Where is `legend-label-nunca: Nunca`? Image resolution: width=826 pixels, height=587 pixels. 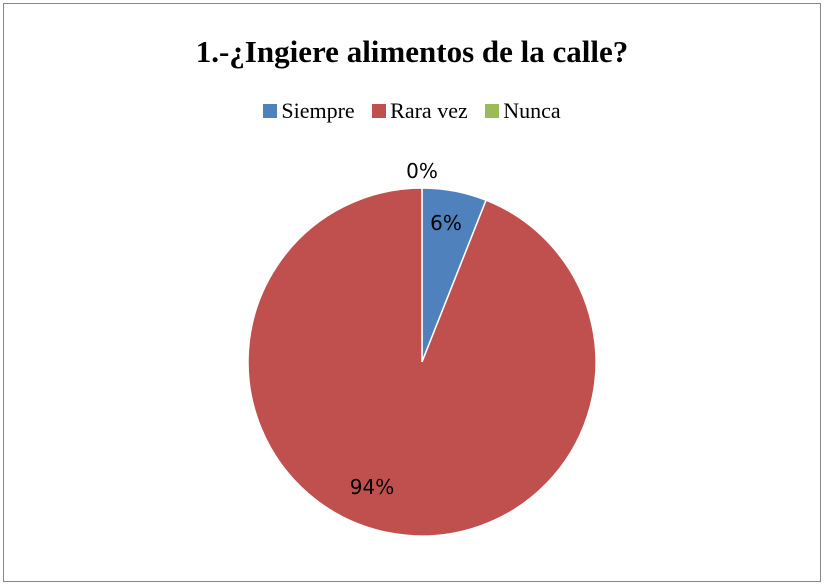
legend-label-nunca: Nunca is located at coordinates (532, 110).